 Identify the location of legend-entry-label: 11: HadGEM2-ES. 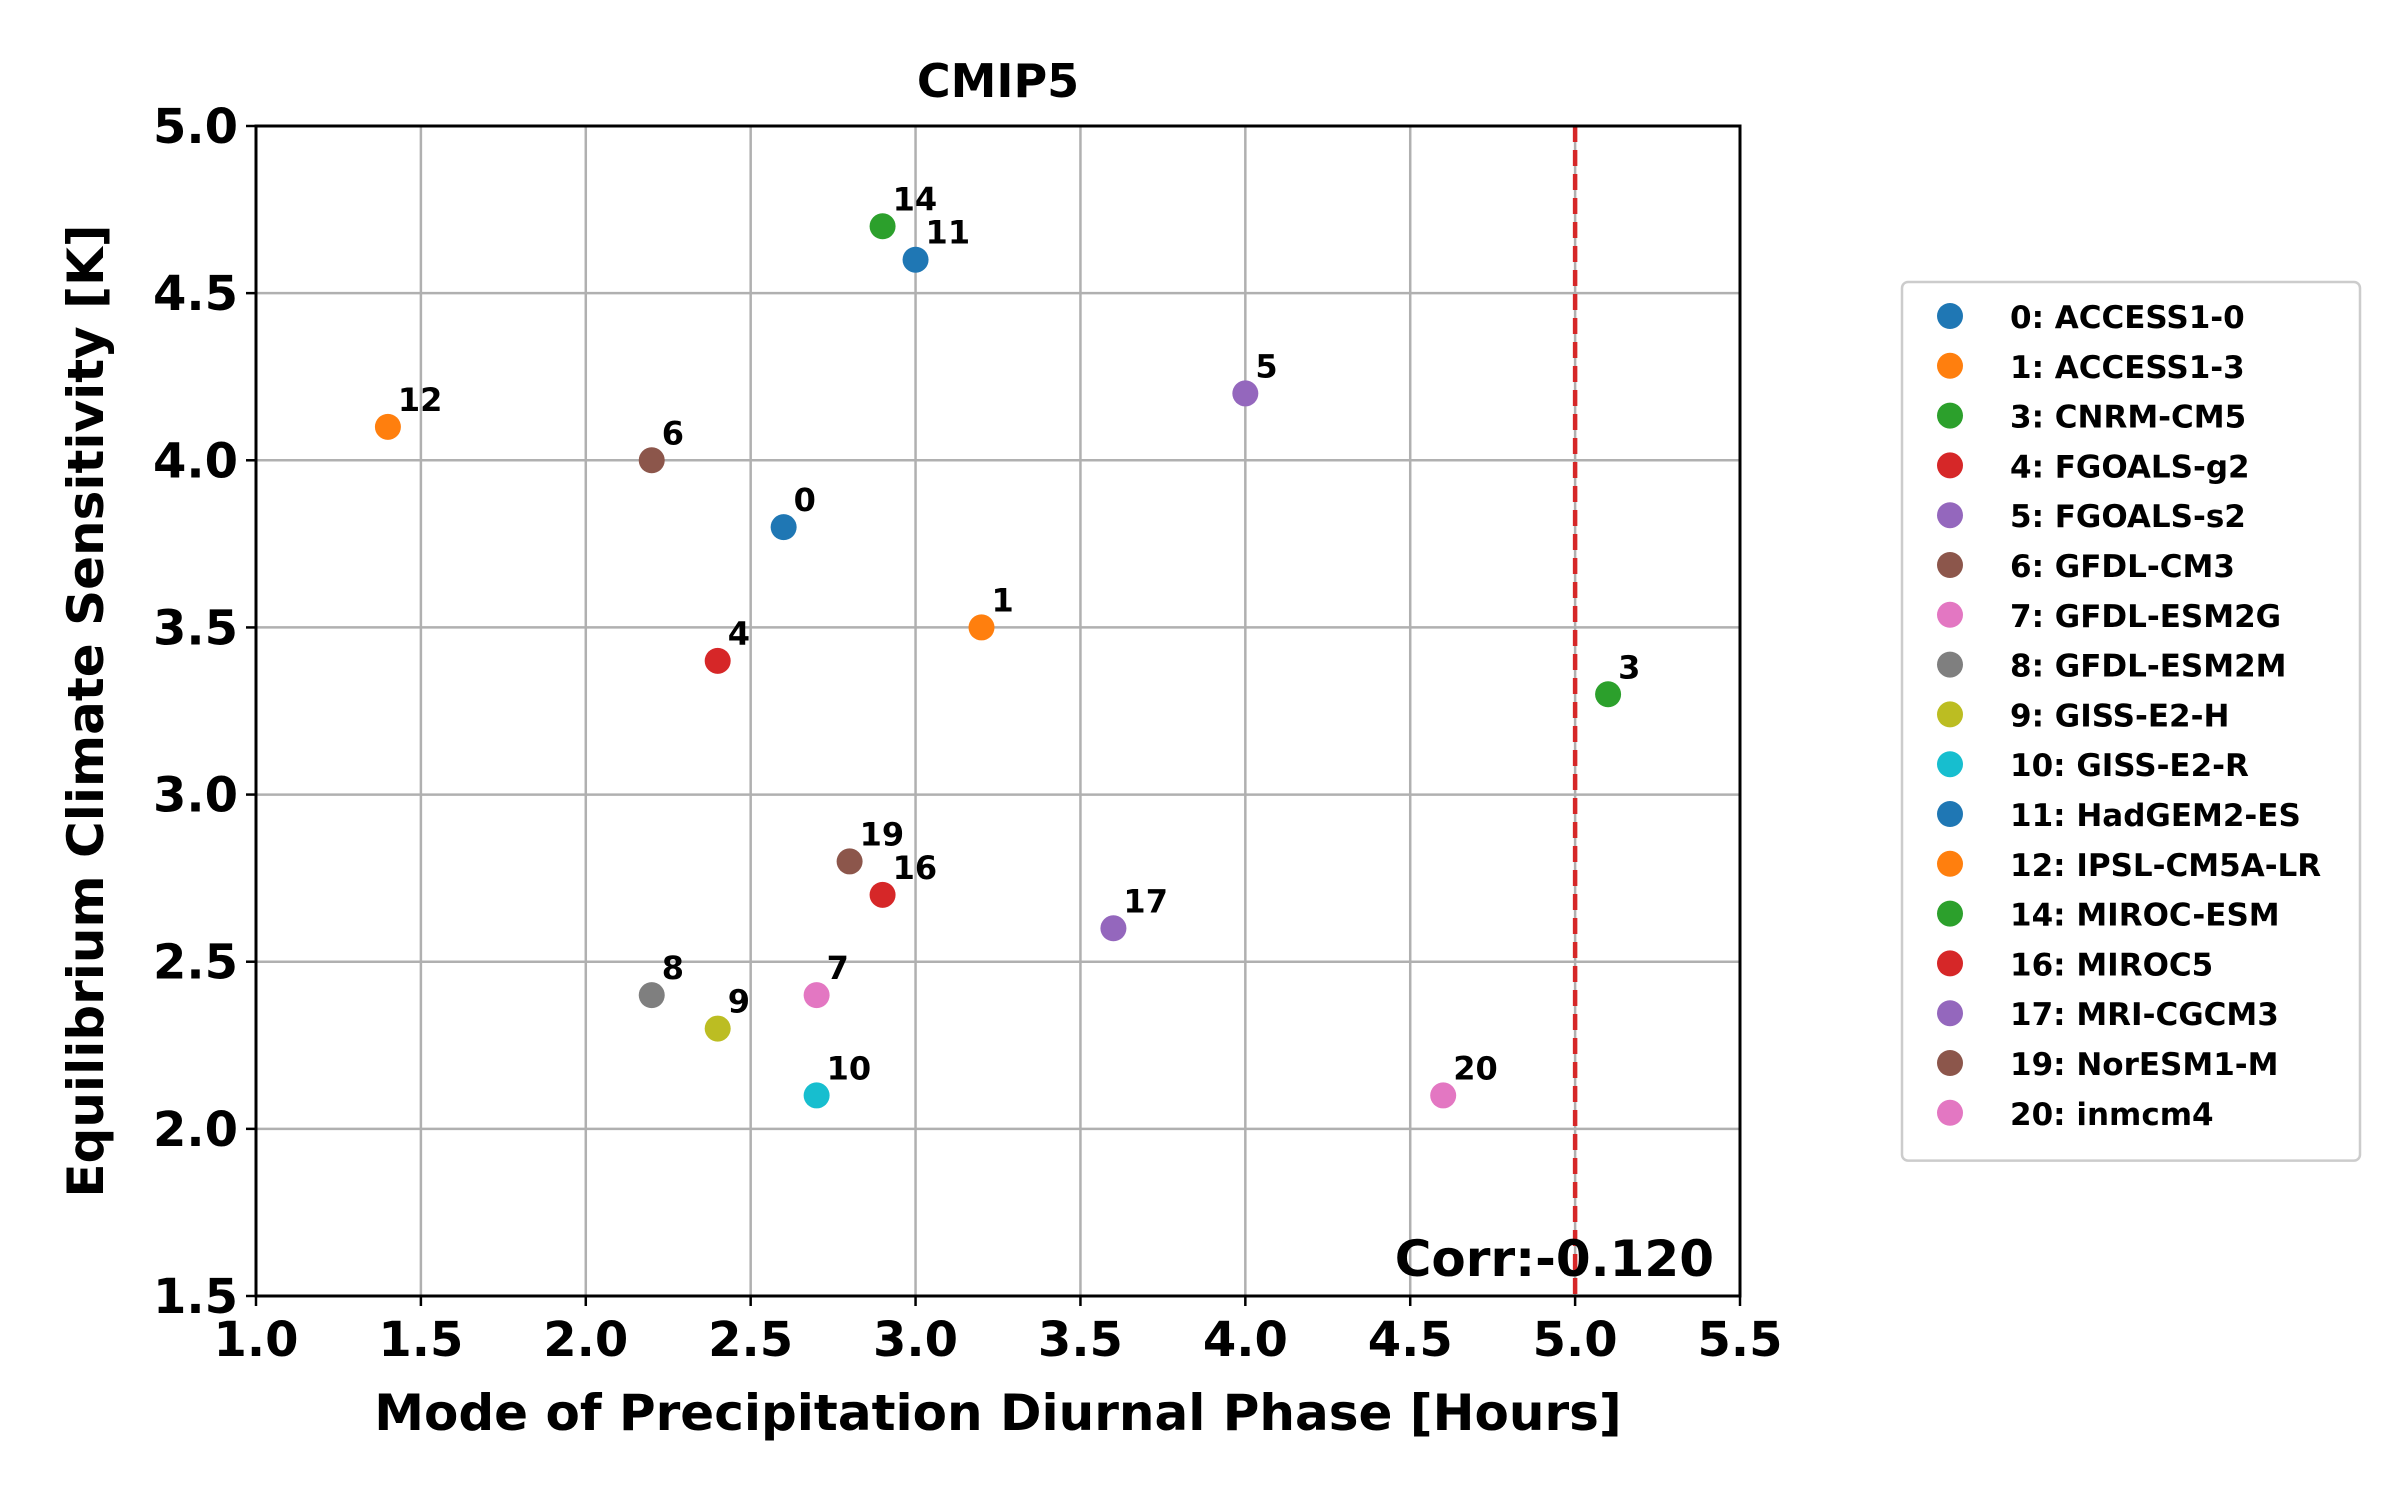
(2155, 816).